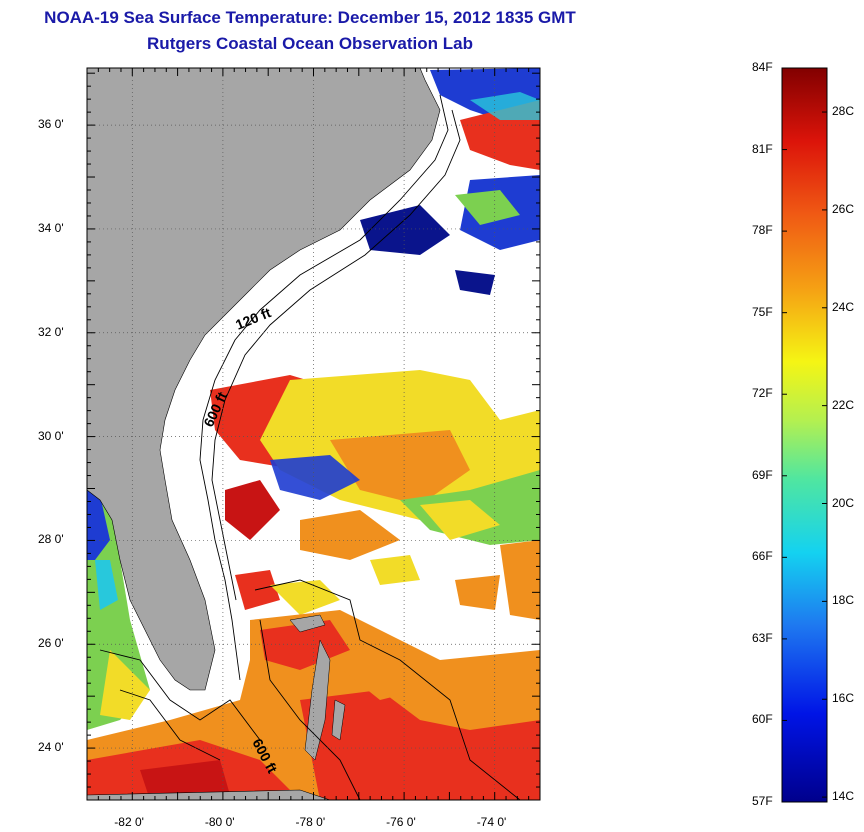 The height and width of the screenshot is (832, 864). Describe the element at coordinates (843, 306) in the screenshot. I see `colorbar-c-label: 24C` at that location.